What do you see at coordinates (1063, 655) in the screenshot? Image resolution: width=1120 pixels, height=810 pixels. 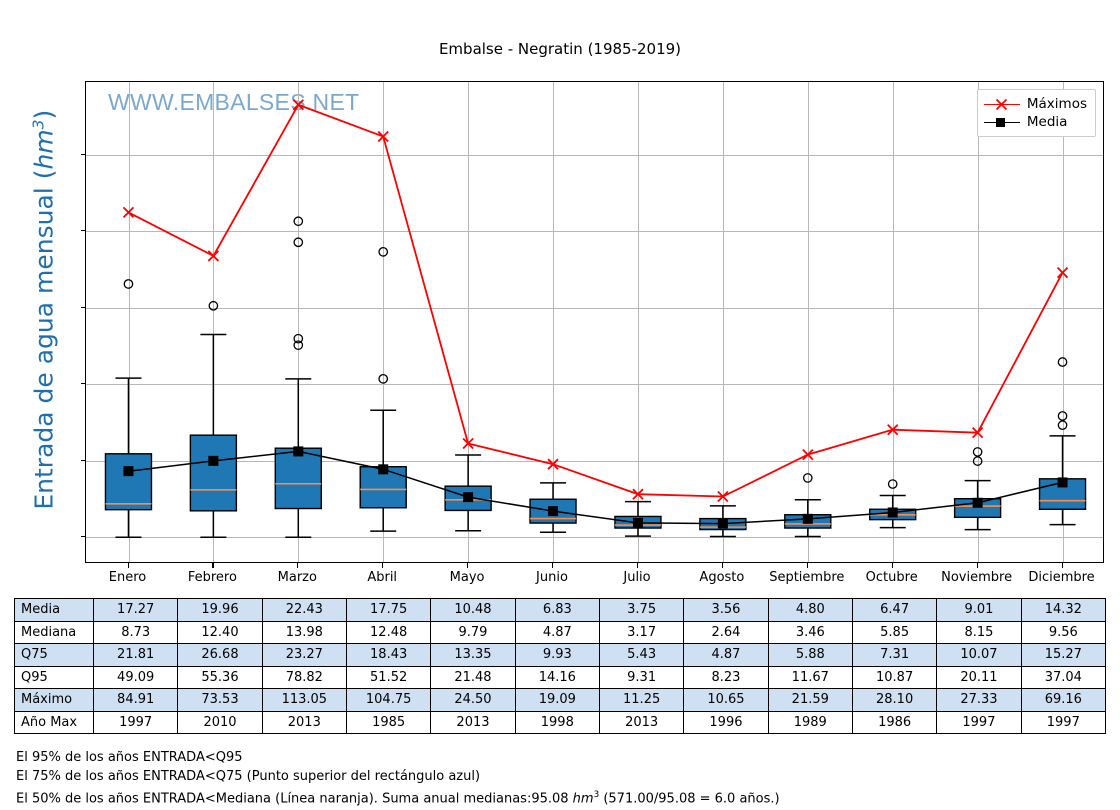 I see `table-cell: 15.27` at bounding box center [1063, 655].